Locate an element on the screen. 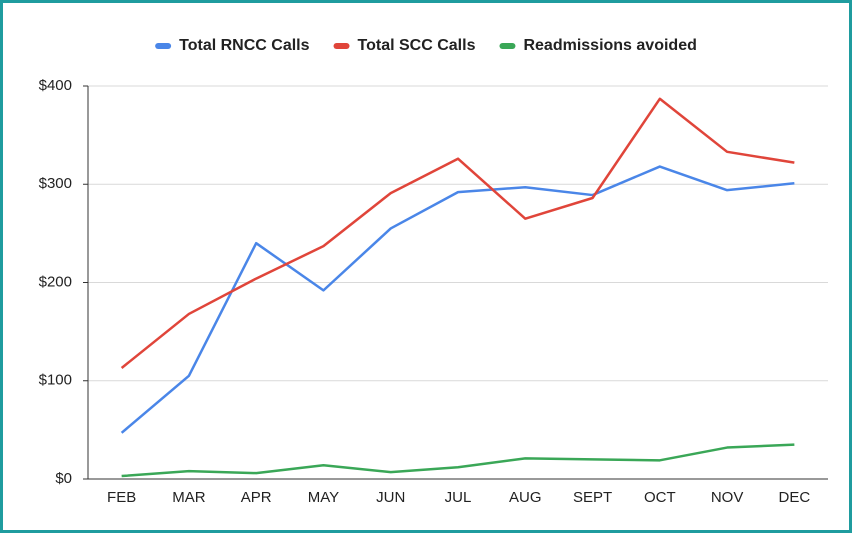 The height and width of the screenshot is (533, 852). y-tick-label: $0 is located at coordinates (63, 478).